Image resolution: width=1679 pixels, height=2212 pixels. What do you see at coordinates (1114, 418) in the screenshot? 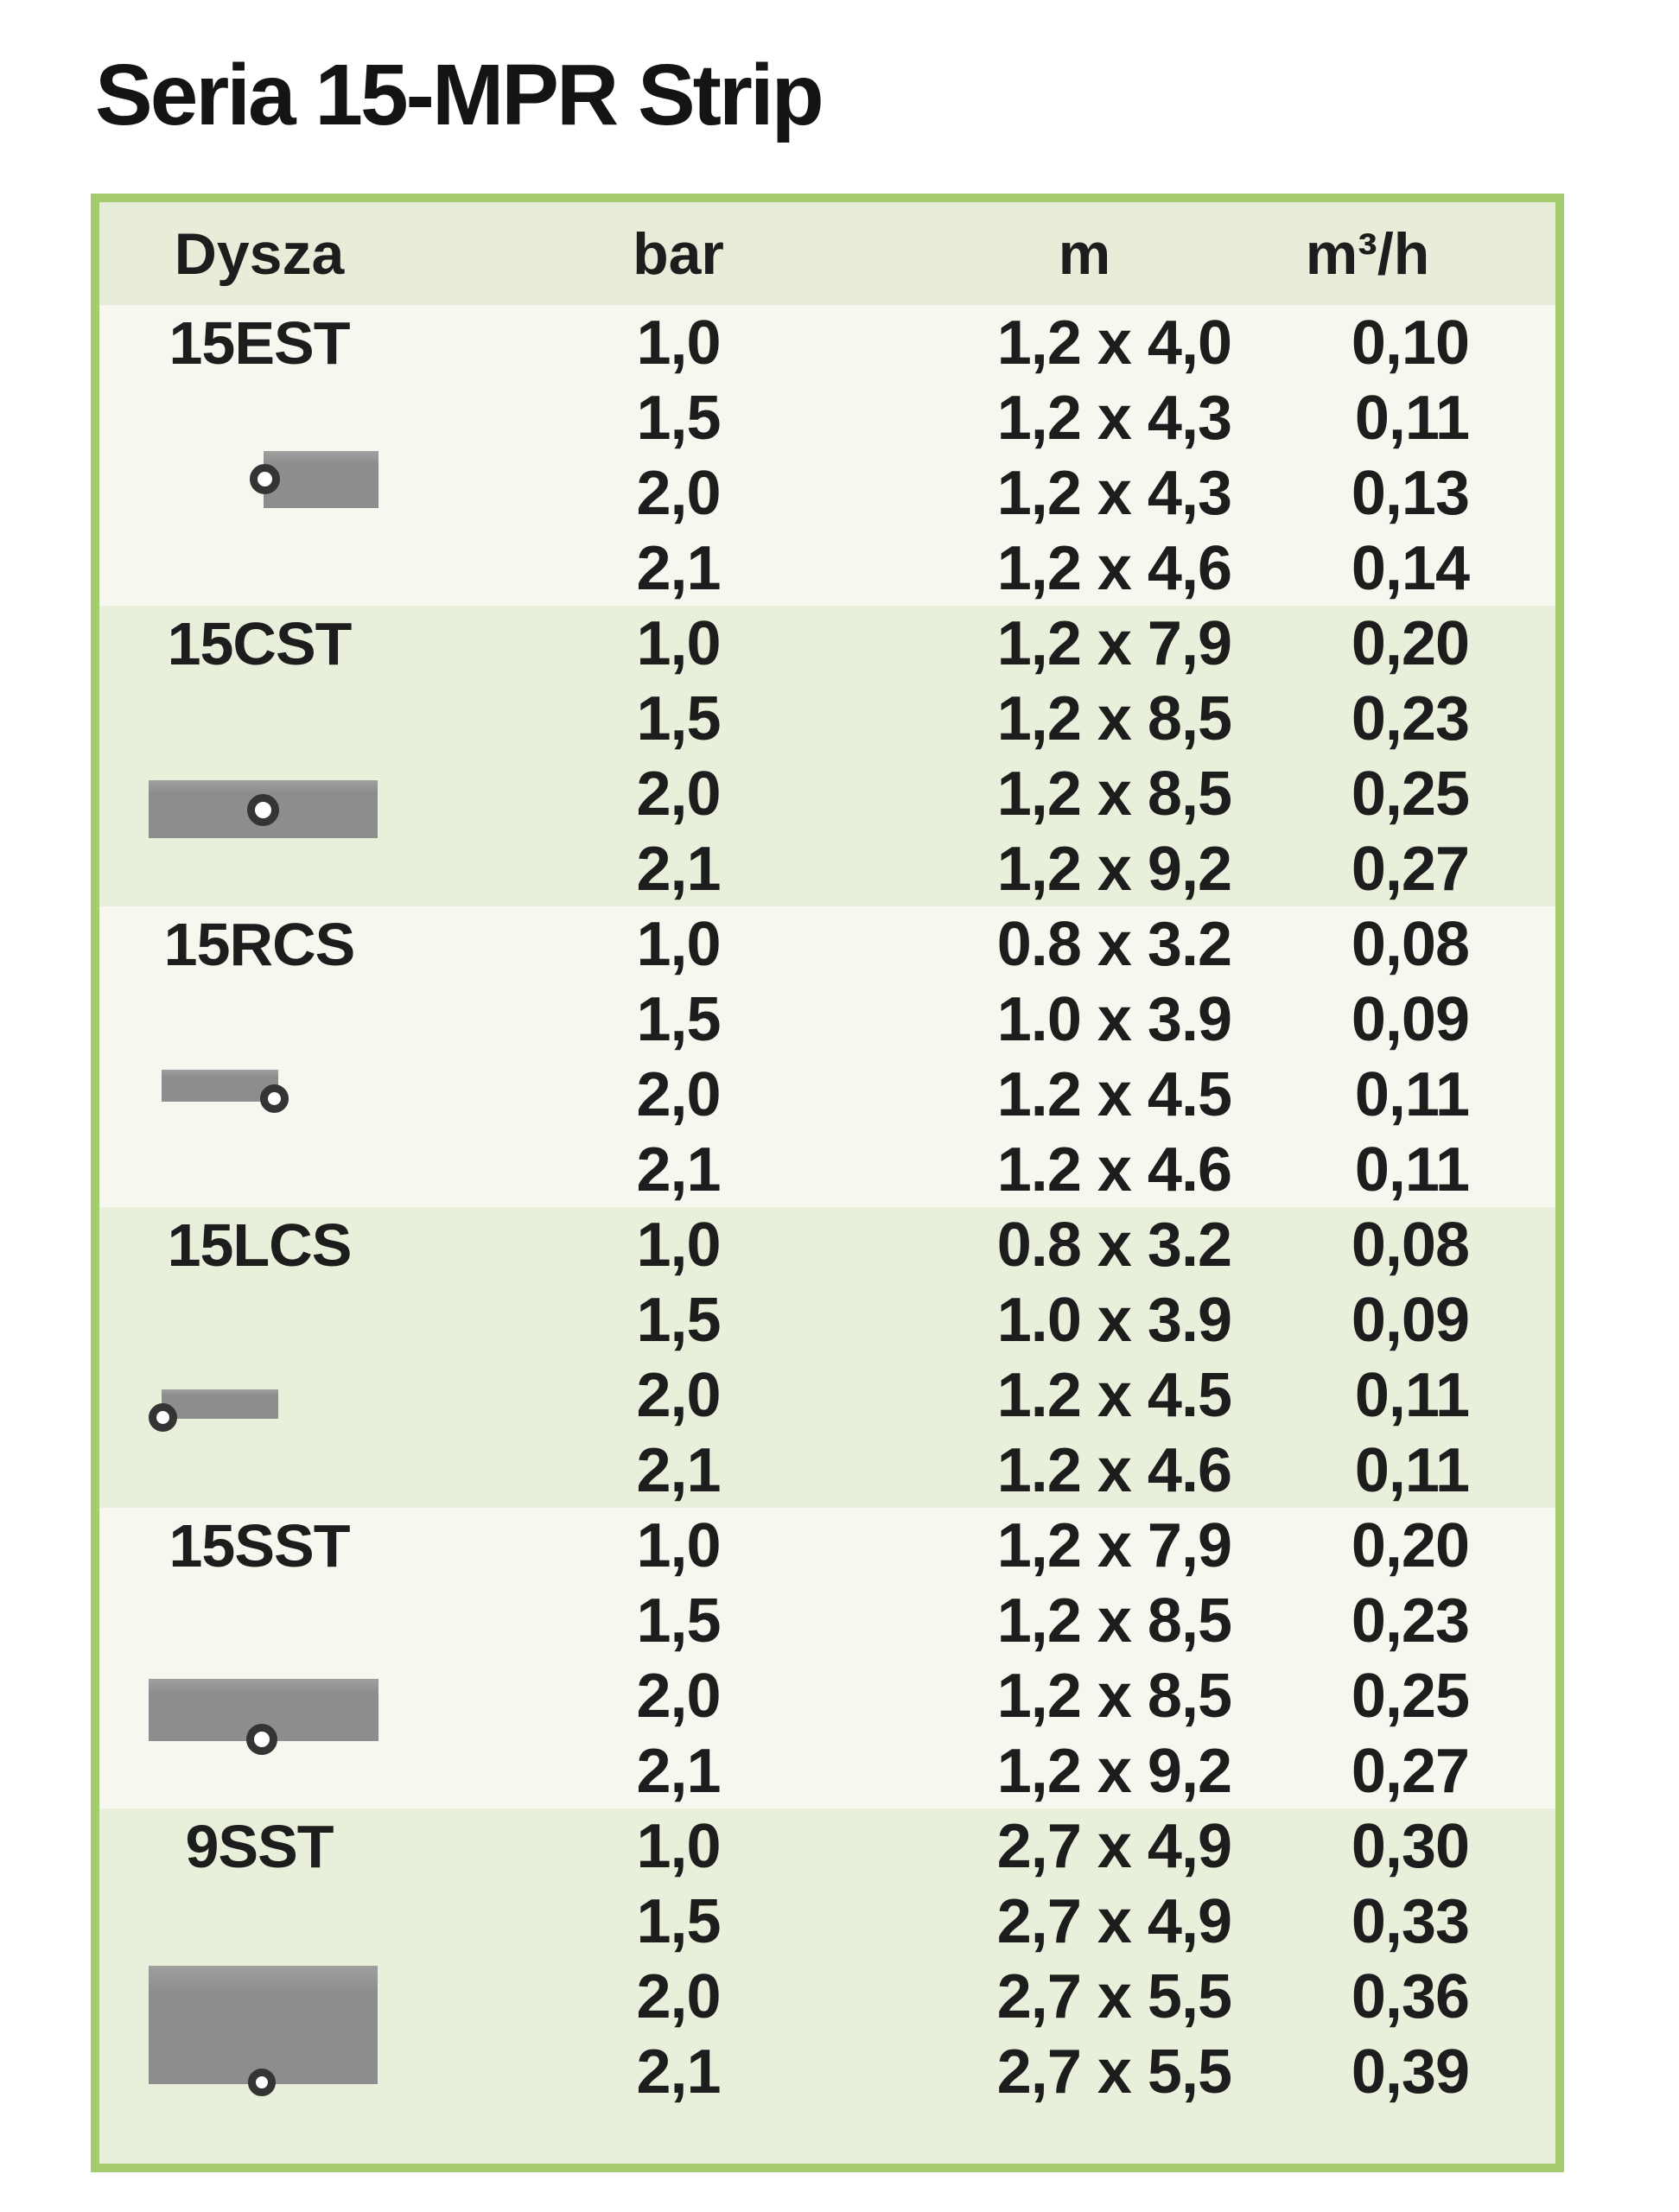
I see `cell-spacing-m: 1,2 x 4,3` at bounding box center [1114, 418].